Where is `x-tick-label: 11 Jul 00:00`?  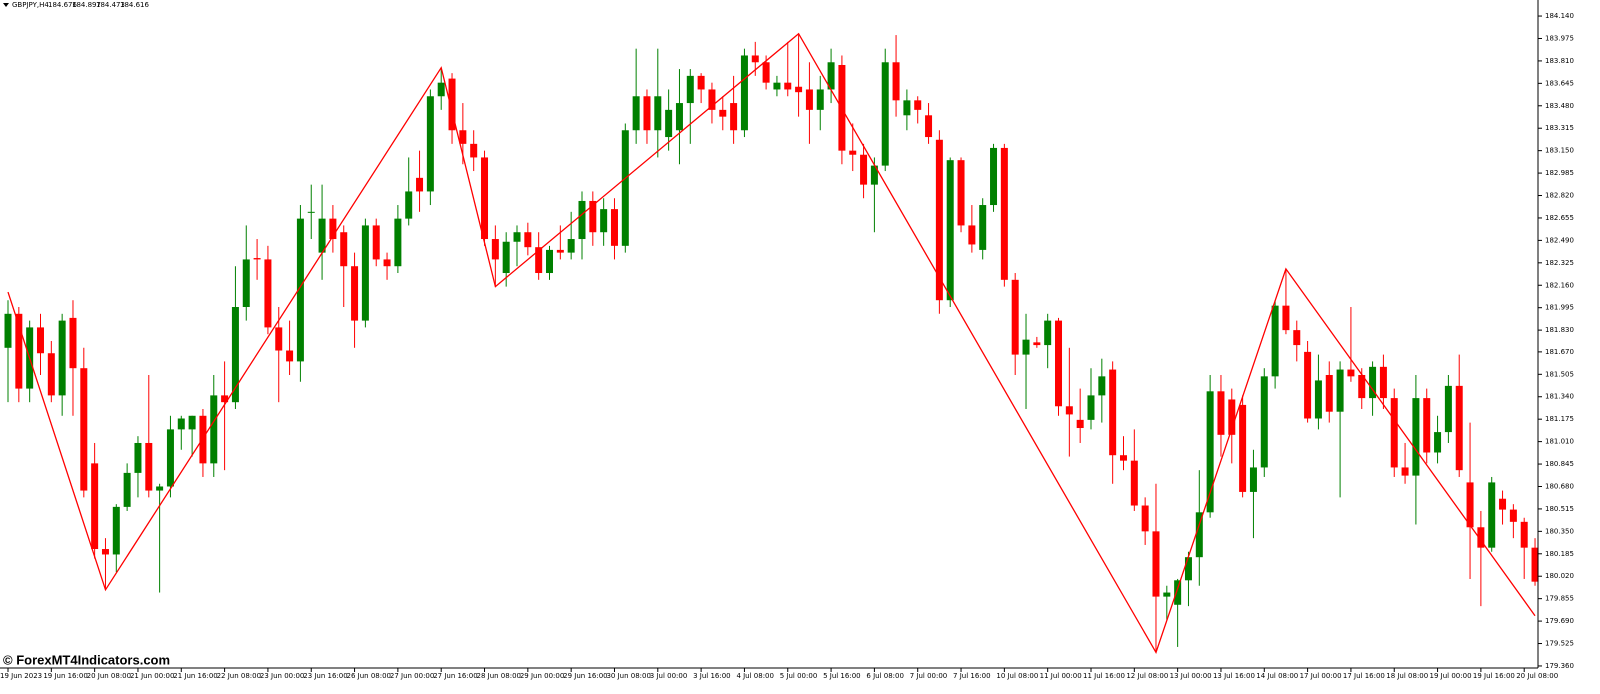
x-tick-label: 11 Jul 00:00 is located at coordinates (1061, 676).